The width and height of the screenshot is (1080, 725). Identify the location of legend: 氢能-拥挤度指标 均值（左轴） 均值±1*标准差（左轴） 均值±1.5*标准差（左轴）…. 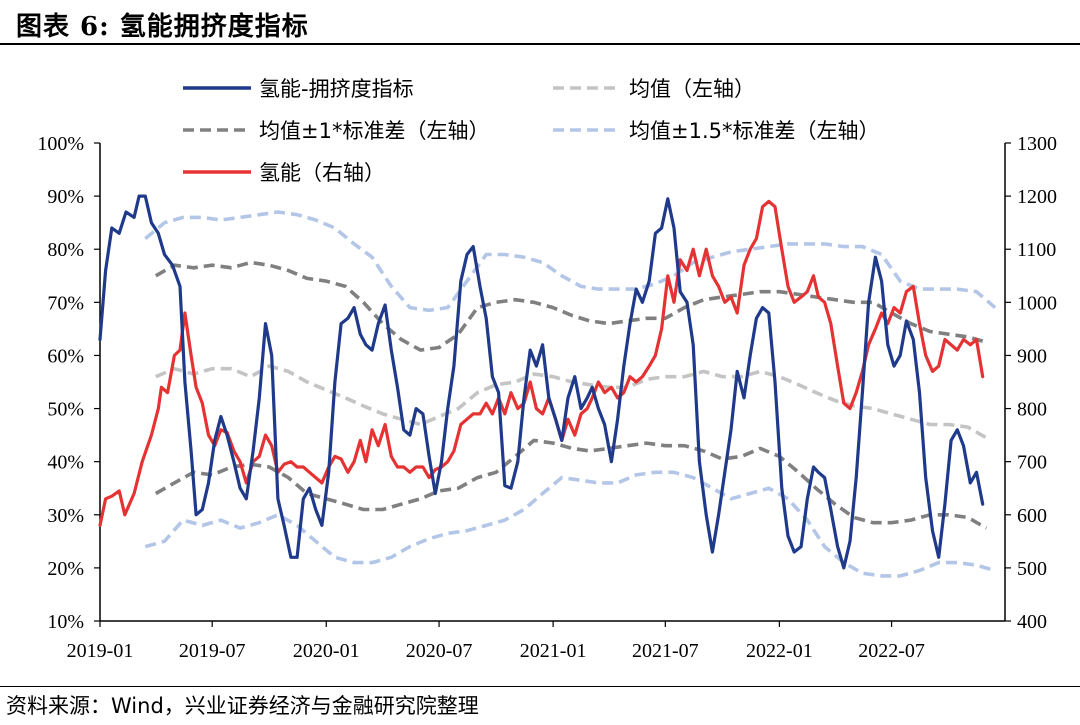
(531, 131).